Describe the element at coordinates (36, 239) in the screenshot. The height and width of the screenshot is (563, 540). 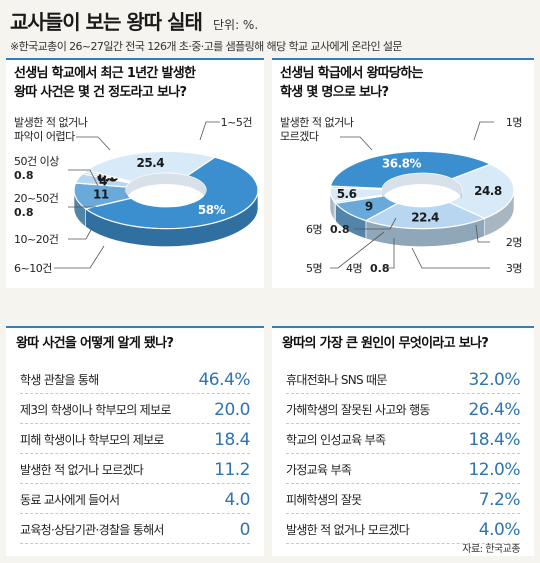
I see `callout-10-20: 10~20건` at that location.